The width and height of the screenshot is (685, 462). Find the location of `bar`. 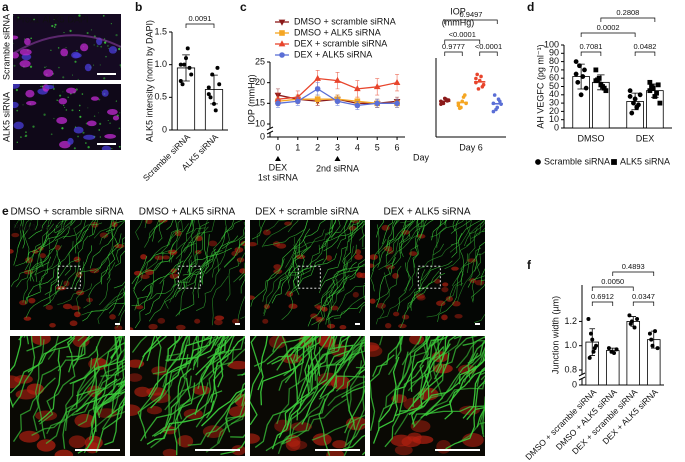

bar is located at coordinates (612, 368).